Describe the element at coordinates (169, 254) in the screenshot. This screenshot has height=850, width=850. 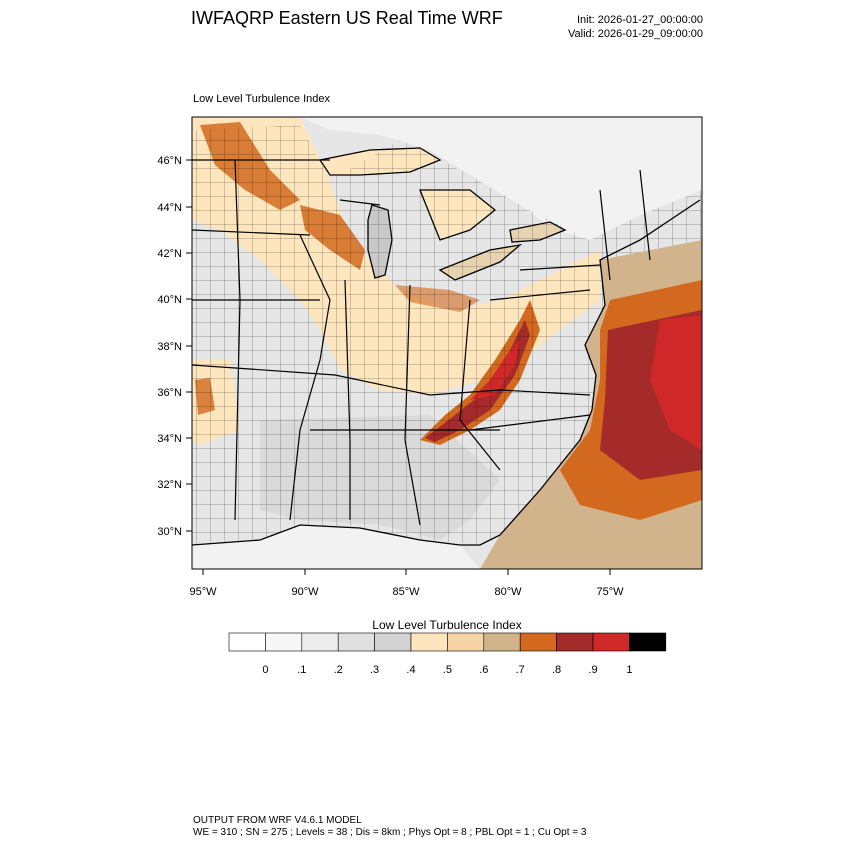
I see `lat-label: 42°N` at that location.